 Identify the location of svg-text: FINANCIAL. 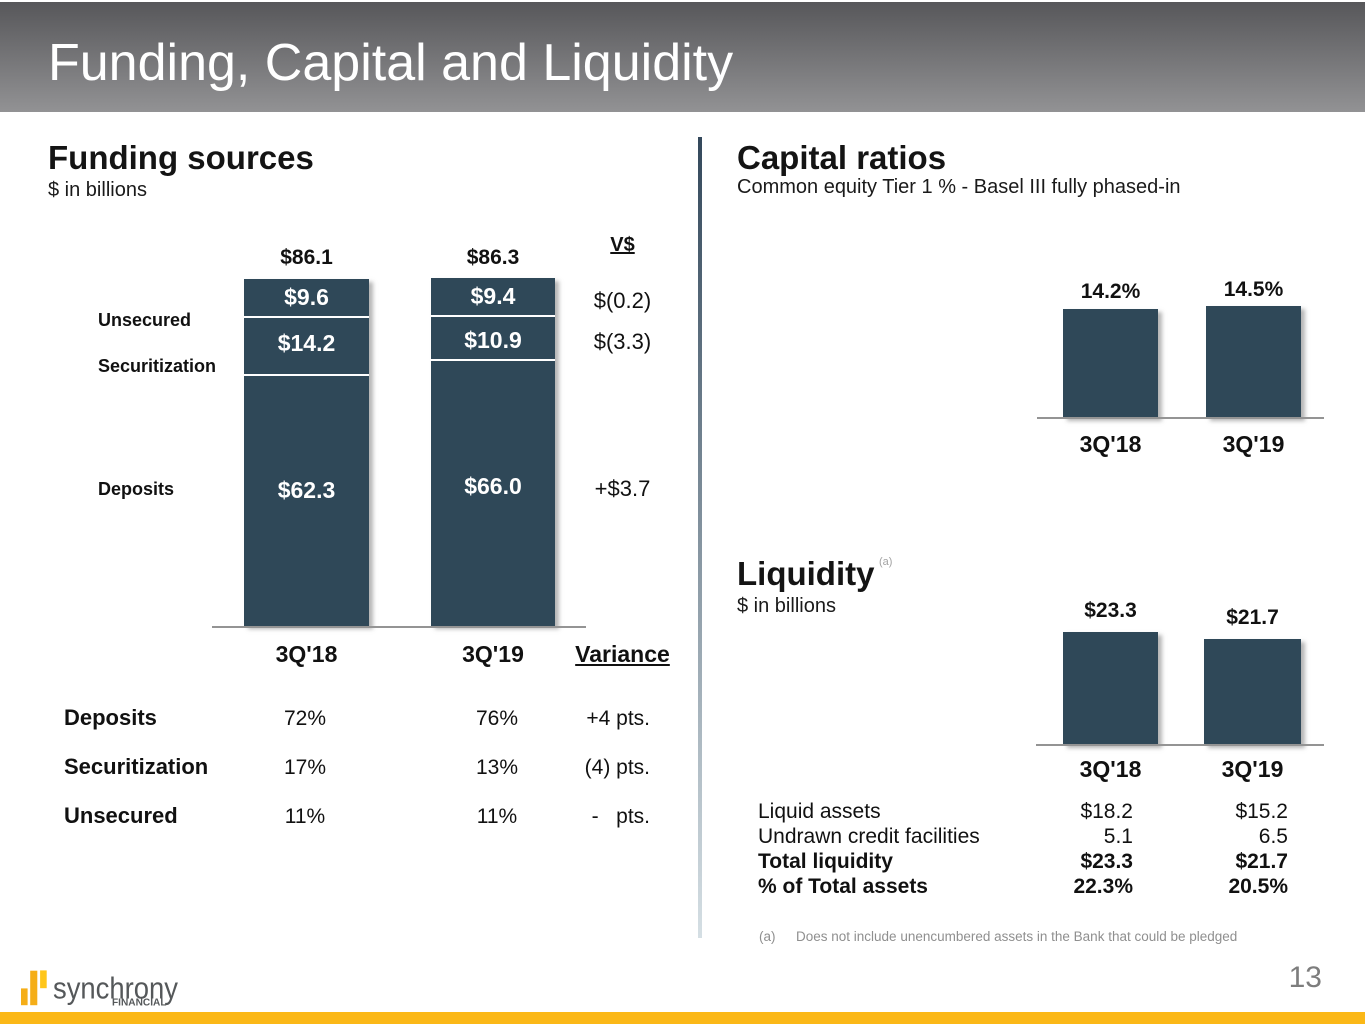
(139, 1003).